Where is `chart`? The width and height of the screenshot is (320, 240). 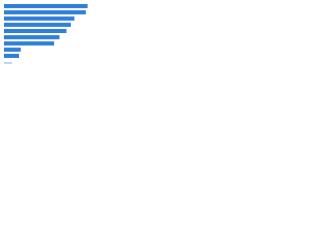
chart is located at coordinates (50, 35).